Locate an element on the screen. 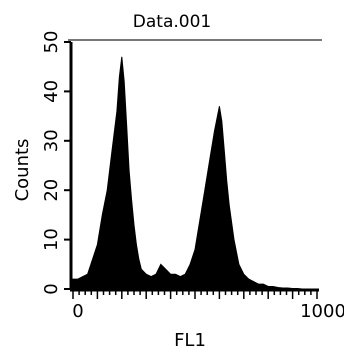 This screenshot has height=356, width=344. x-ticks: 0 1000 is located at coordinates (208, 306).